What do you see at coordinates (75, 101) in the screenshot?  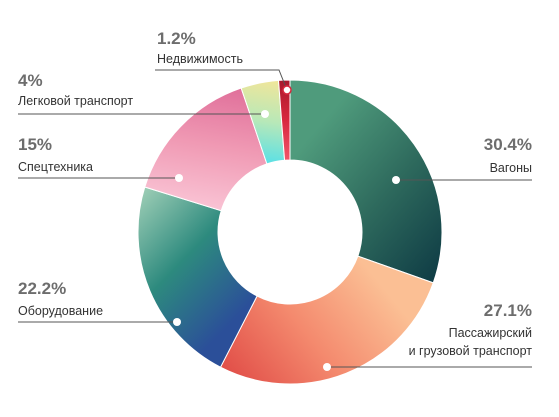 I see `category-label-легковой-транспорт: Легковой транспорт` at bounding box center [75, 101].